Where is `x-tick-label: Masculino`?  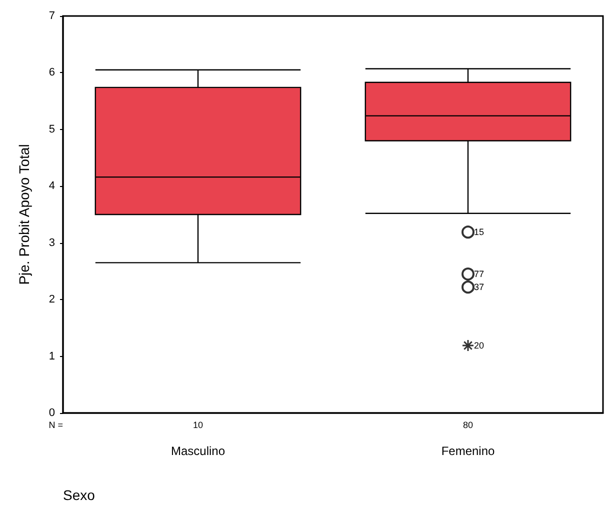 x-tick-label: Masculino is located at coordinates (198, 451).